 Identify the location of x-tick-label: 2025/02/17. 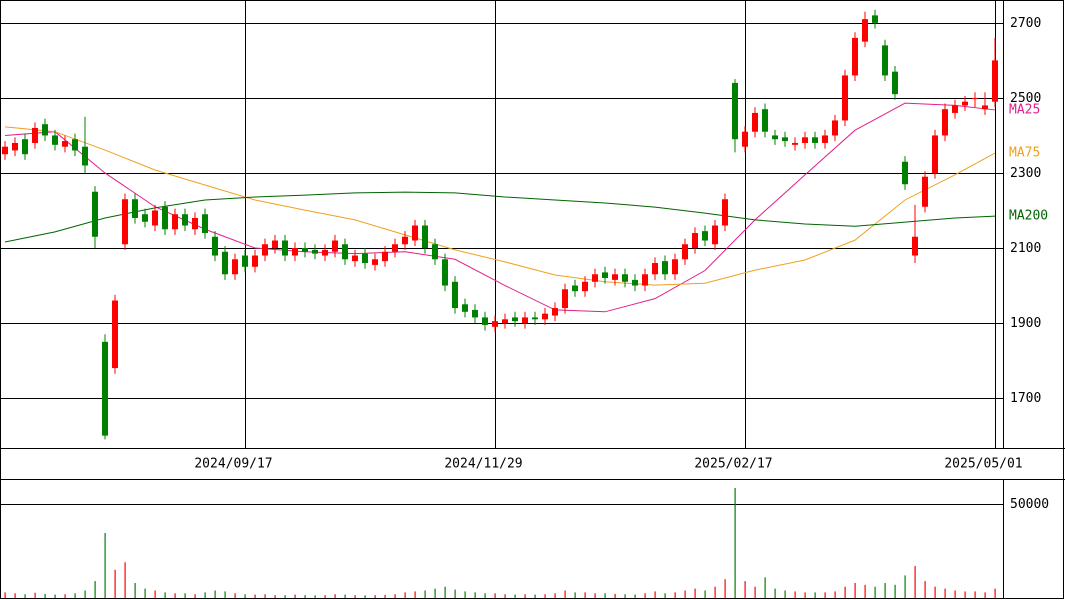
(733, 464).